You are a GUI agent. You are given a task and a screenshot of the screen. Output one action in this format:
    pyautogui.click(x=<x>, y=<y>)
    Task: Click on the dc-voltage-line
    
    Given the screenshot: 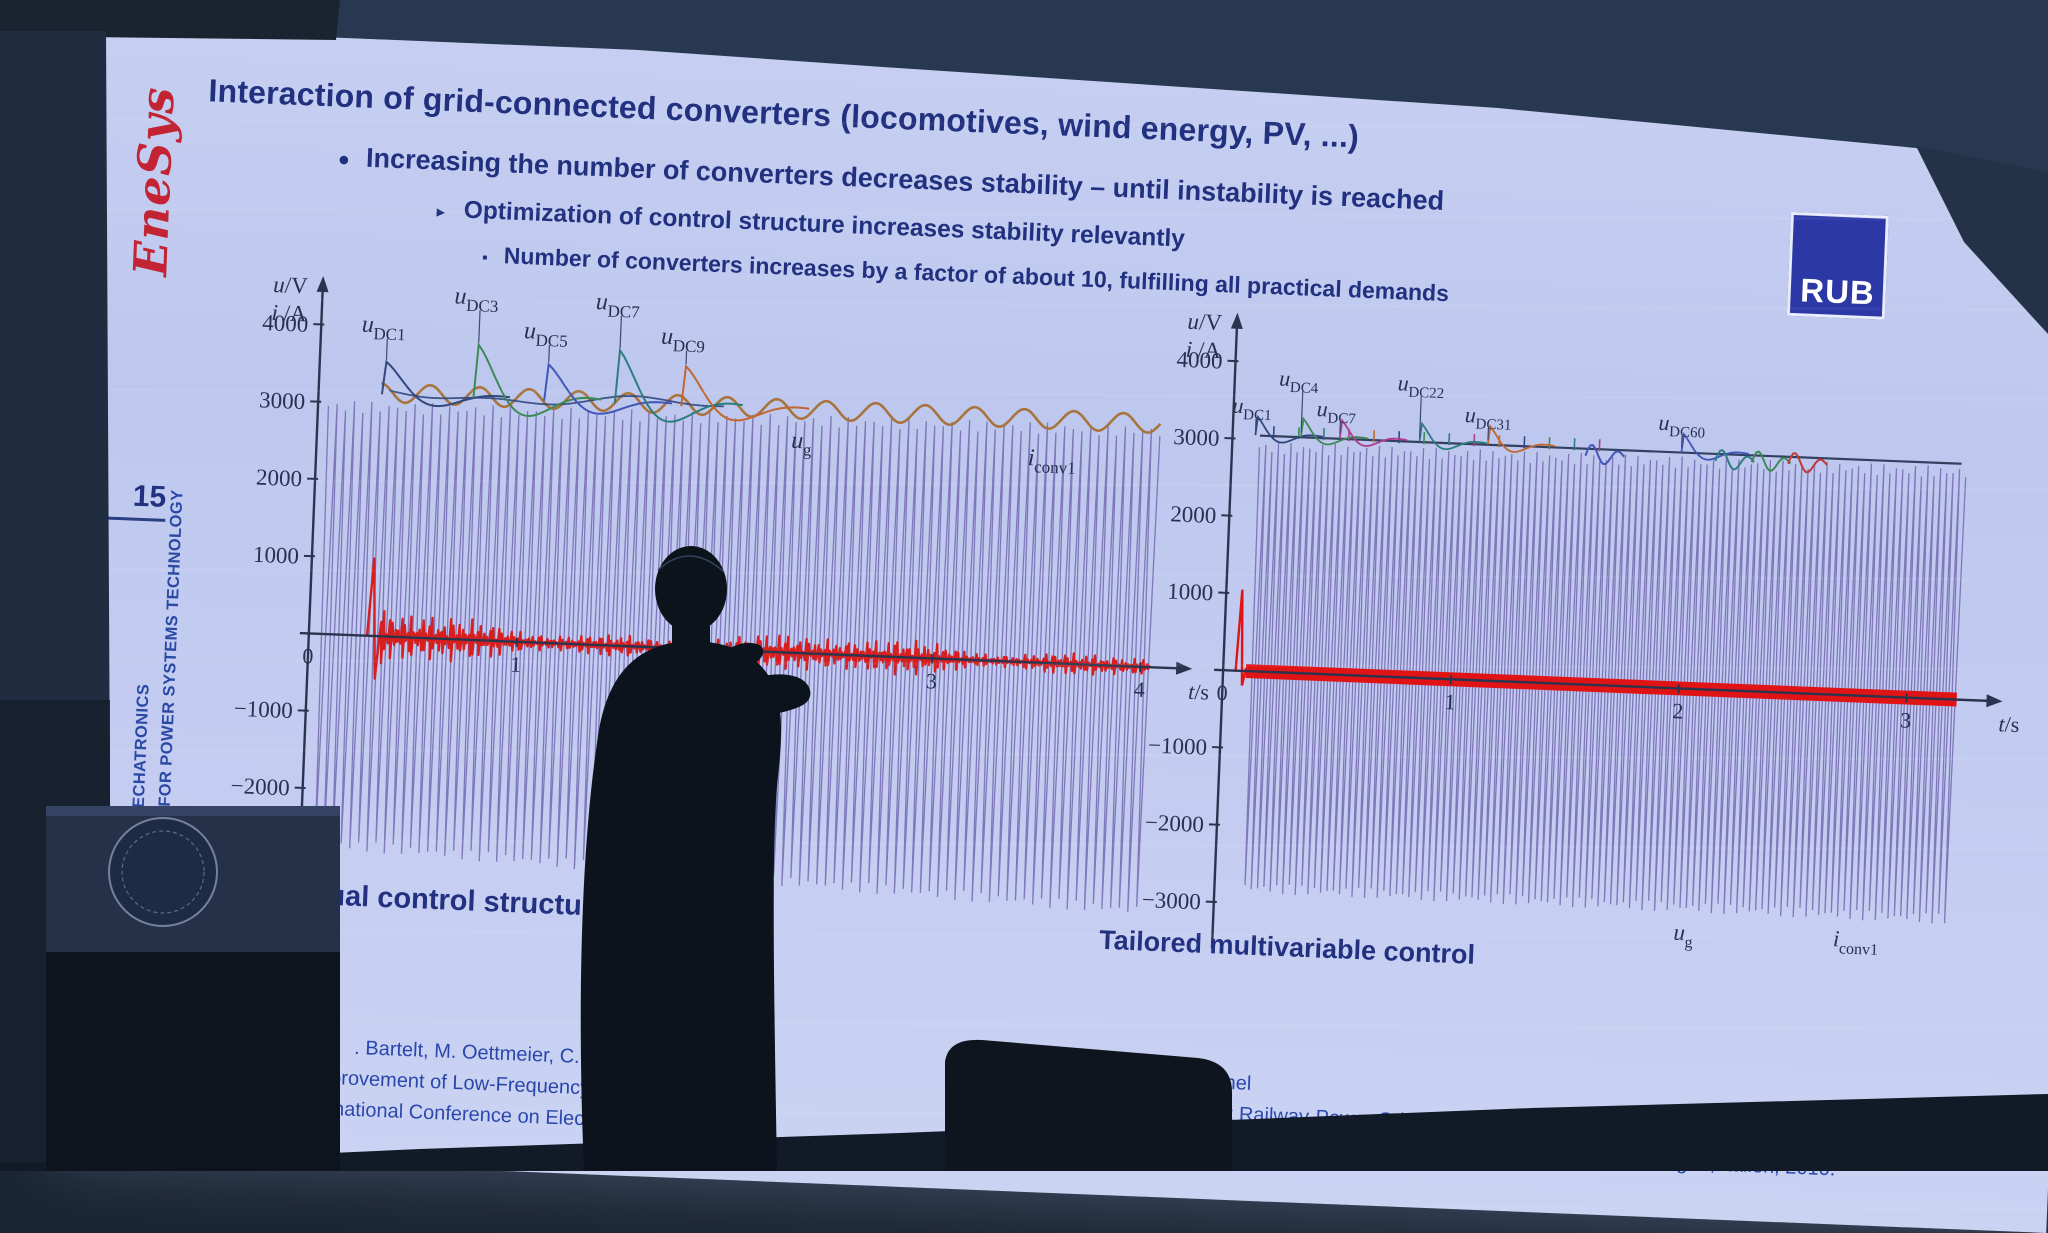 What is the action you would take?
    pyautogui.click(x=1611, y=450)
    